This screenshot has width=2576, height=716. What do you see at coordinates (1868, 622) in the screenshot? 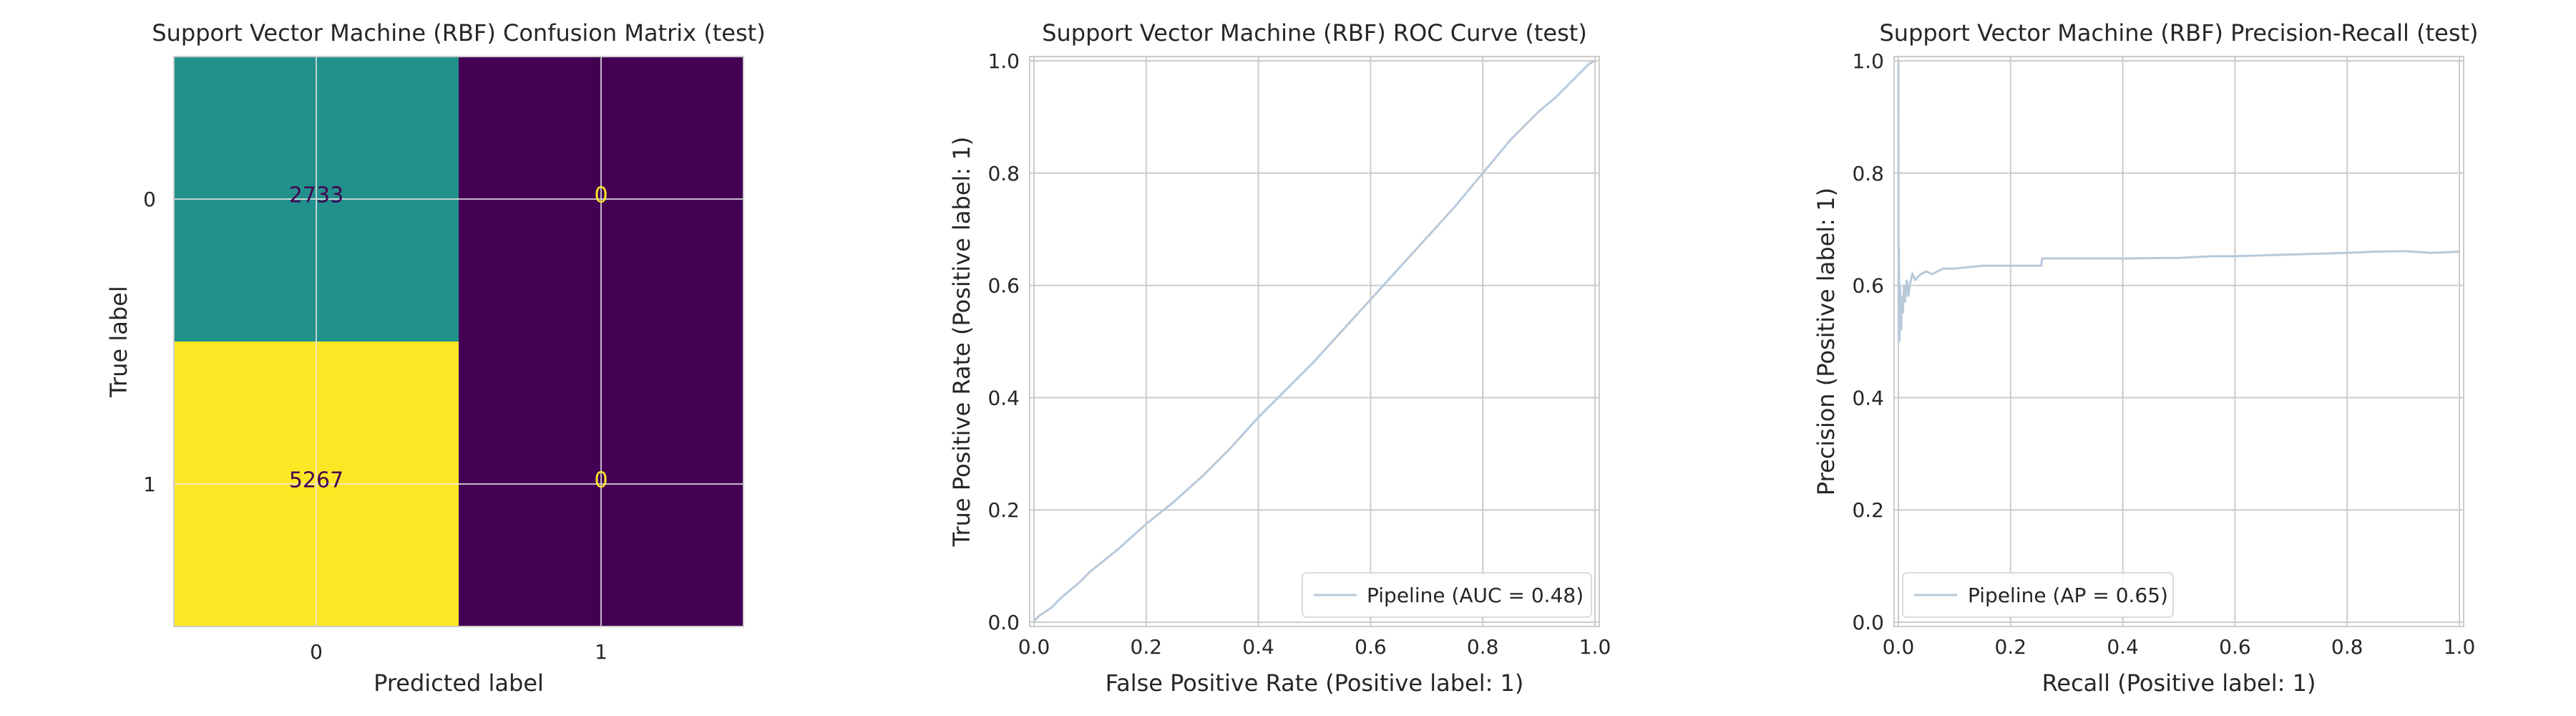
I see `pr-y-tick-0: 0.0` at bounding box center [1868, 622].